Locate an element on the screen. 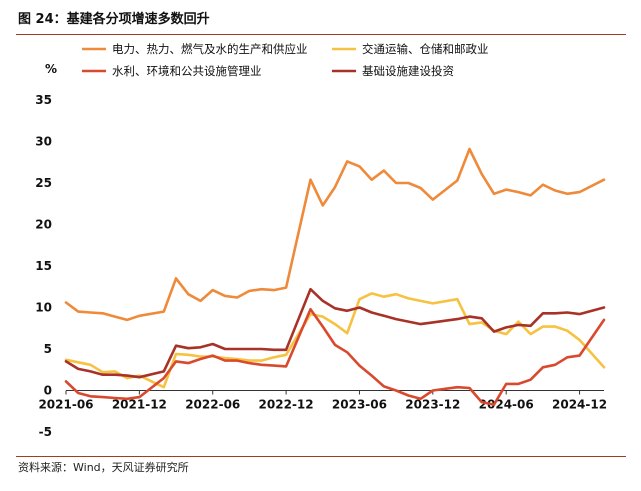 This screenshot has width=641, height=491. x-tick-label: 2021-12 is located at coordinates (139, 405).